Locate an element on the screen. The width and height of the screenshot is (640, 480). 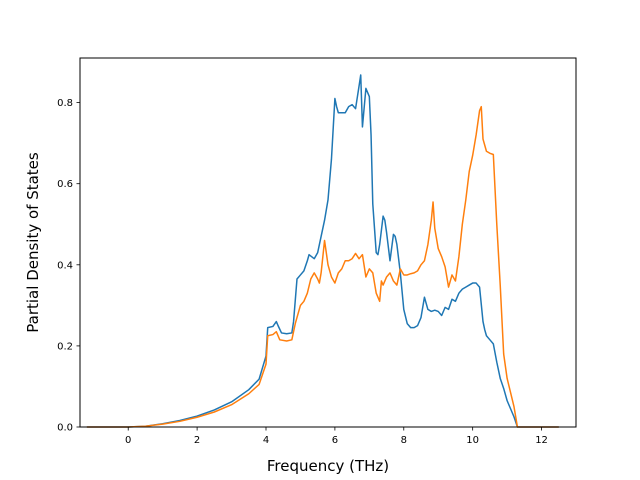
x-tick-label: 0 is located at coordinates (128, 440).